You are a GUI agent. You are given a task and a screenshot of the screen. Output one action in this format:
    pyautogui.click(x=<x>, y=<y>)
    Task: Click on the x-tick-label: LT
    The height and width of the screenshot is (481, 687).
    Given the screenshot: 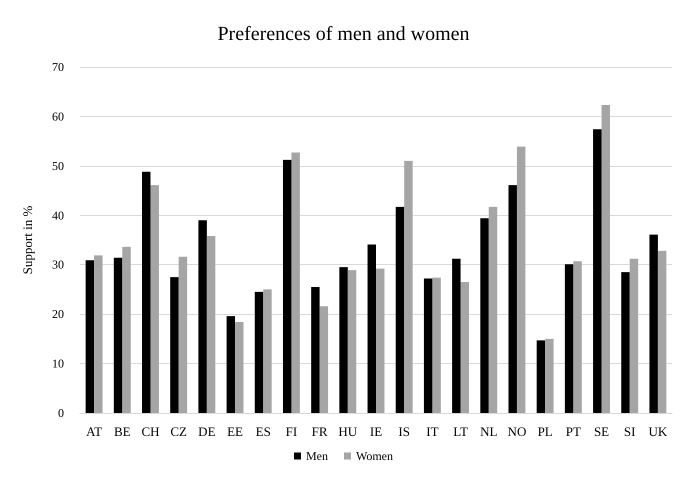 What is the action you would take?
    pyautogui.click(x=460, y=431)
    